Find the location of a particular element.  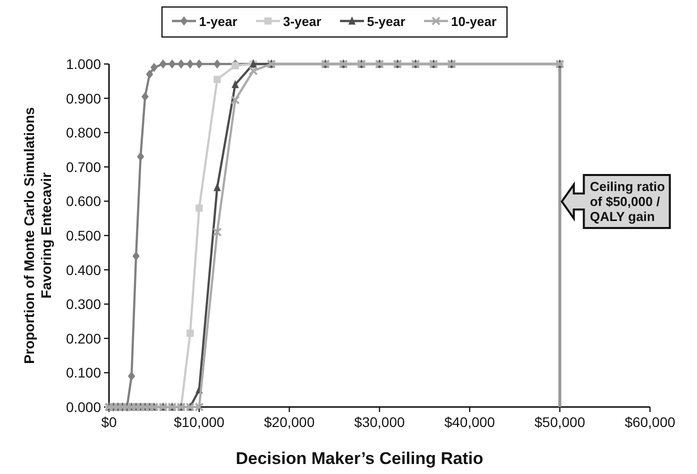

x-tick-label: $20,000 is located at coordinates (289, 422).